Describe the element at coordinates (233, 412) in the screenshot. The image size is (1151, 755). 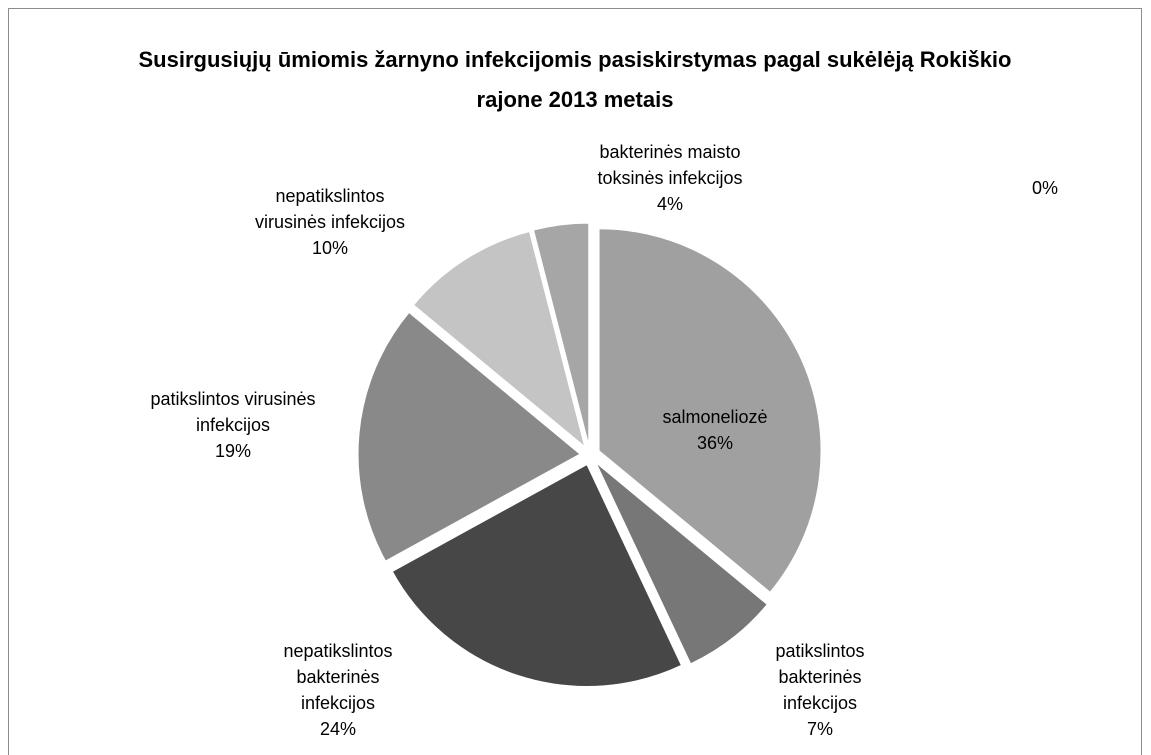
I see `slice-name: patikslintos virusinės infekcijos` at that location.